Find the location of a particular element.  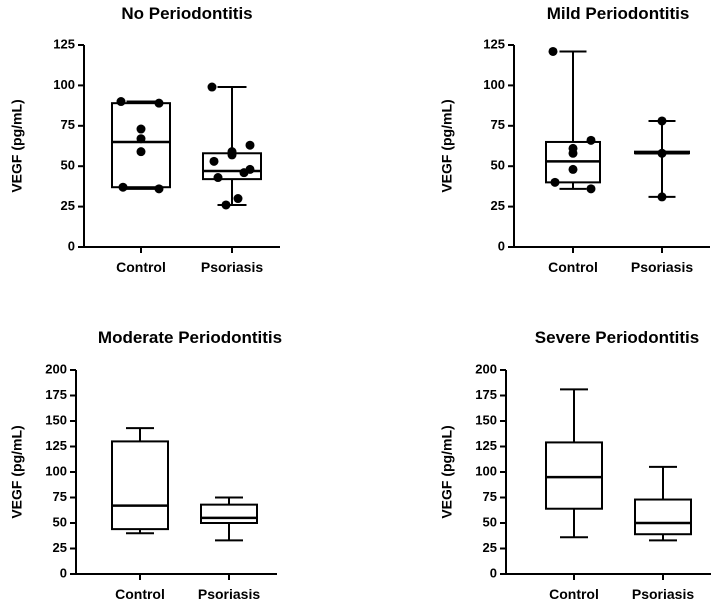

chart-title: Moderate Periodontitis is located at coordinates (190, 337).